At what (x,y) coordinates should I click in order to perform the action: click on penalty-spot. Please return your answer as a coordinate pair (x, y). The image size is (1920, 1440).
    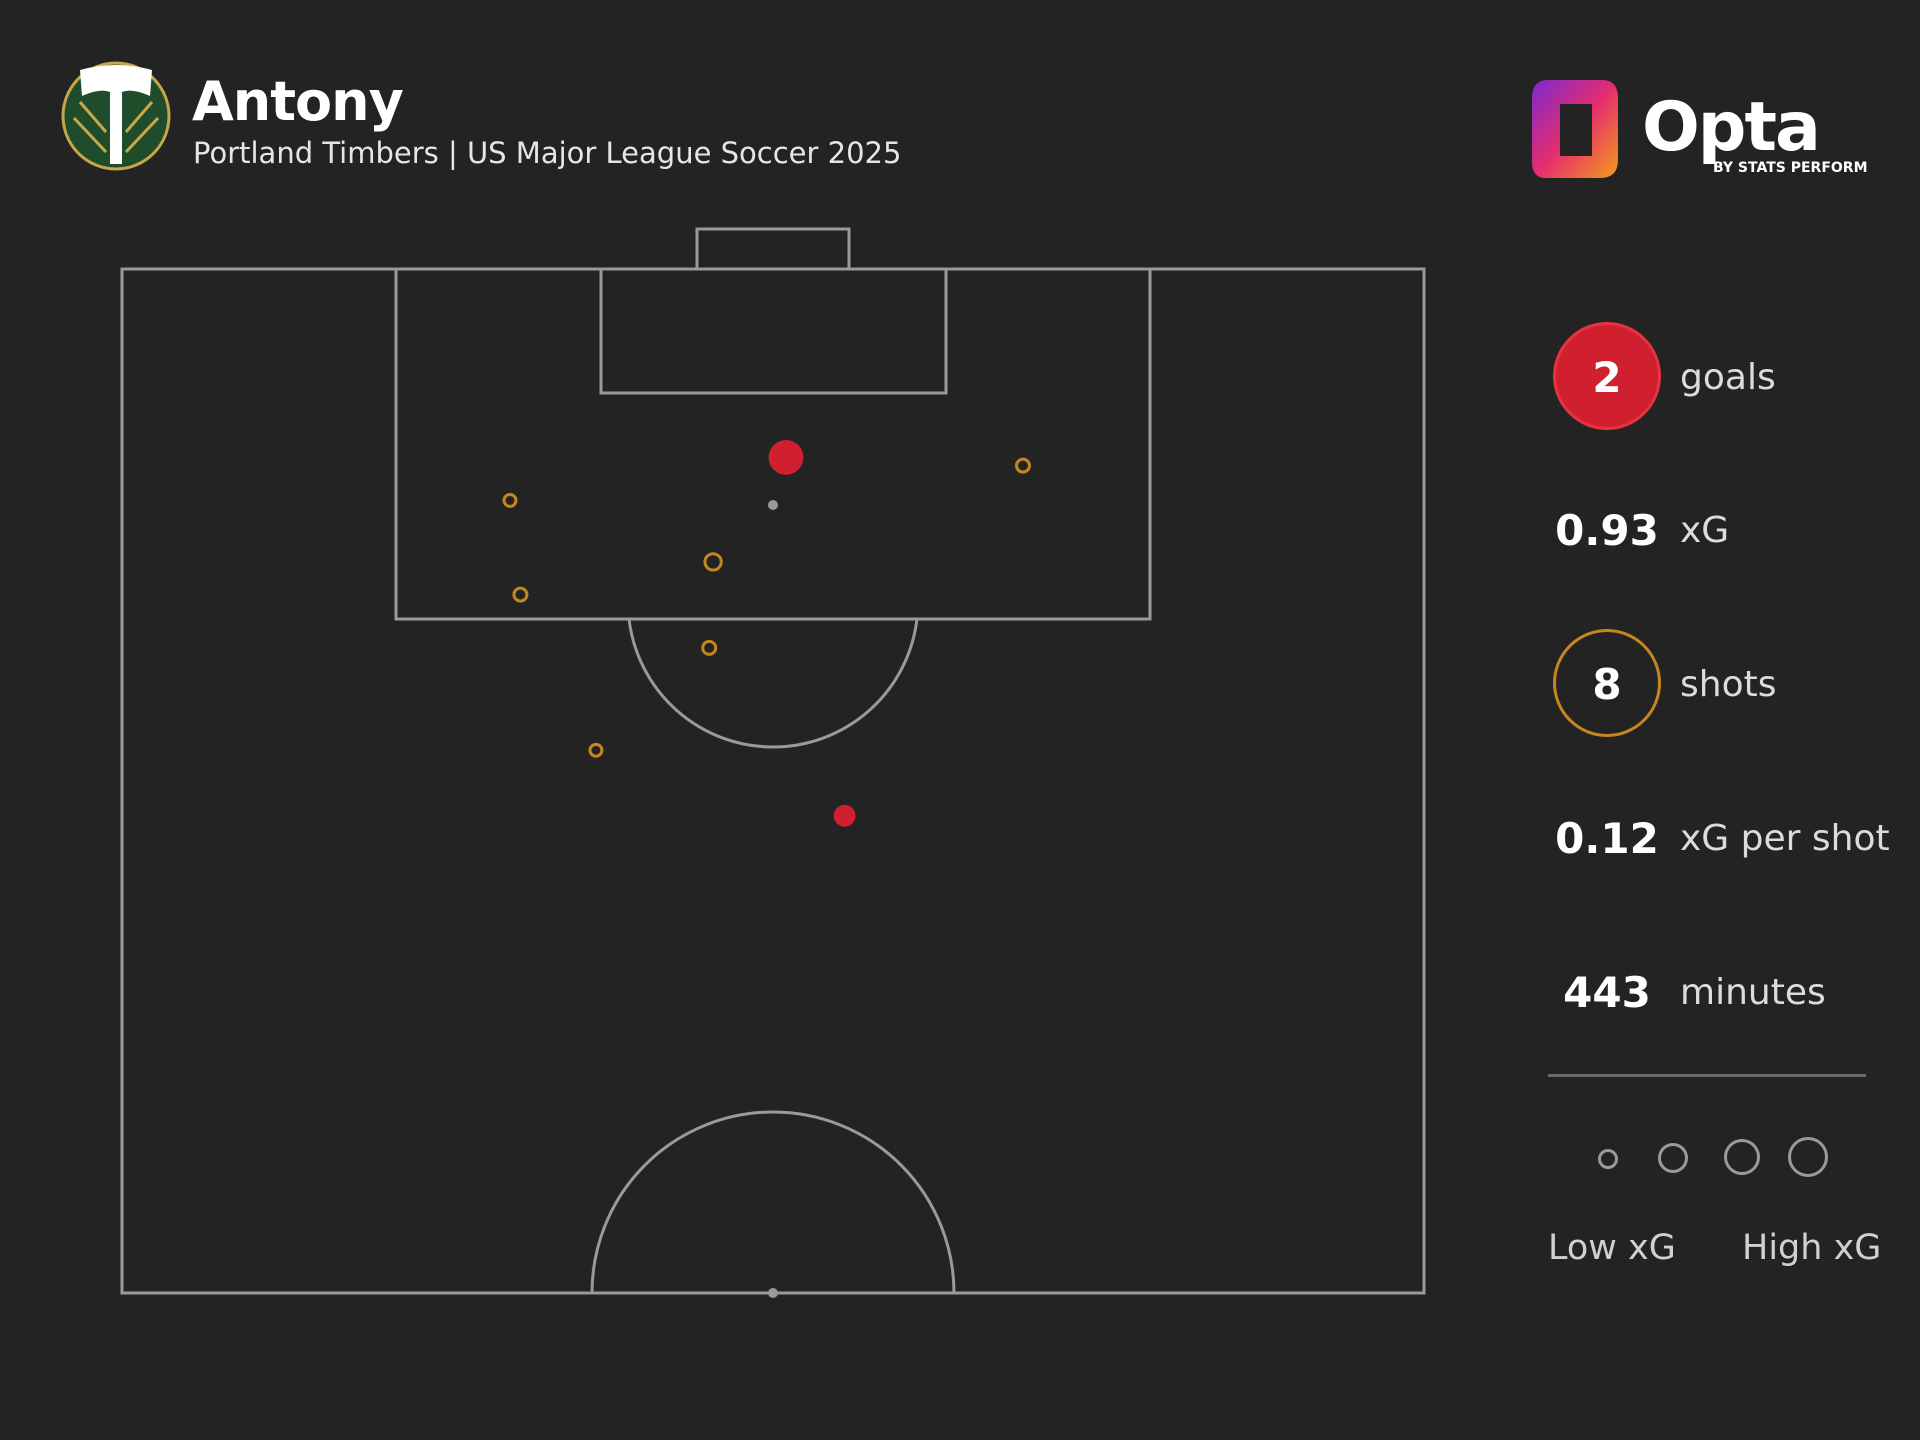
    Looking at the image, I should click on (773, 505).